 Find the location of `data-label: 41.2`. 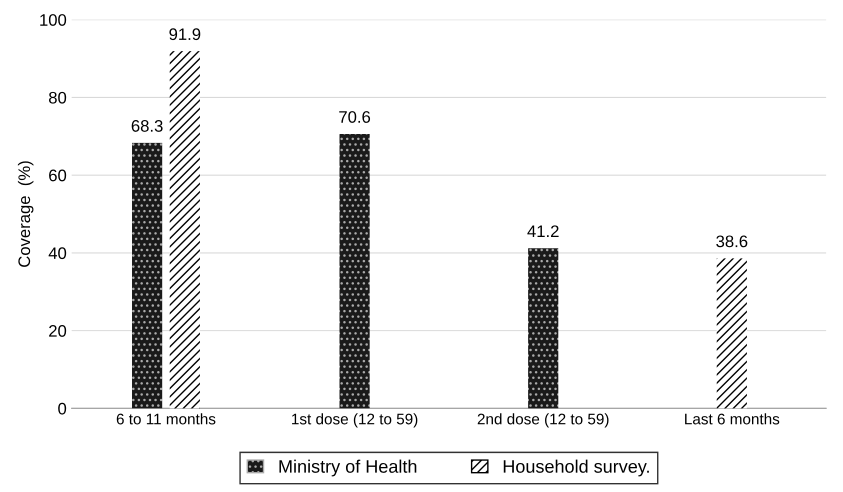

data-label: 41.2 is located at coordinates (543, 231).